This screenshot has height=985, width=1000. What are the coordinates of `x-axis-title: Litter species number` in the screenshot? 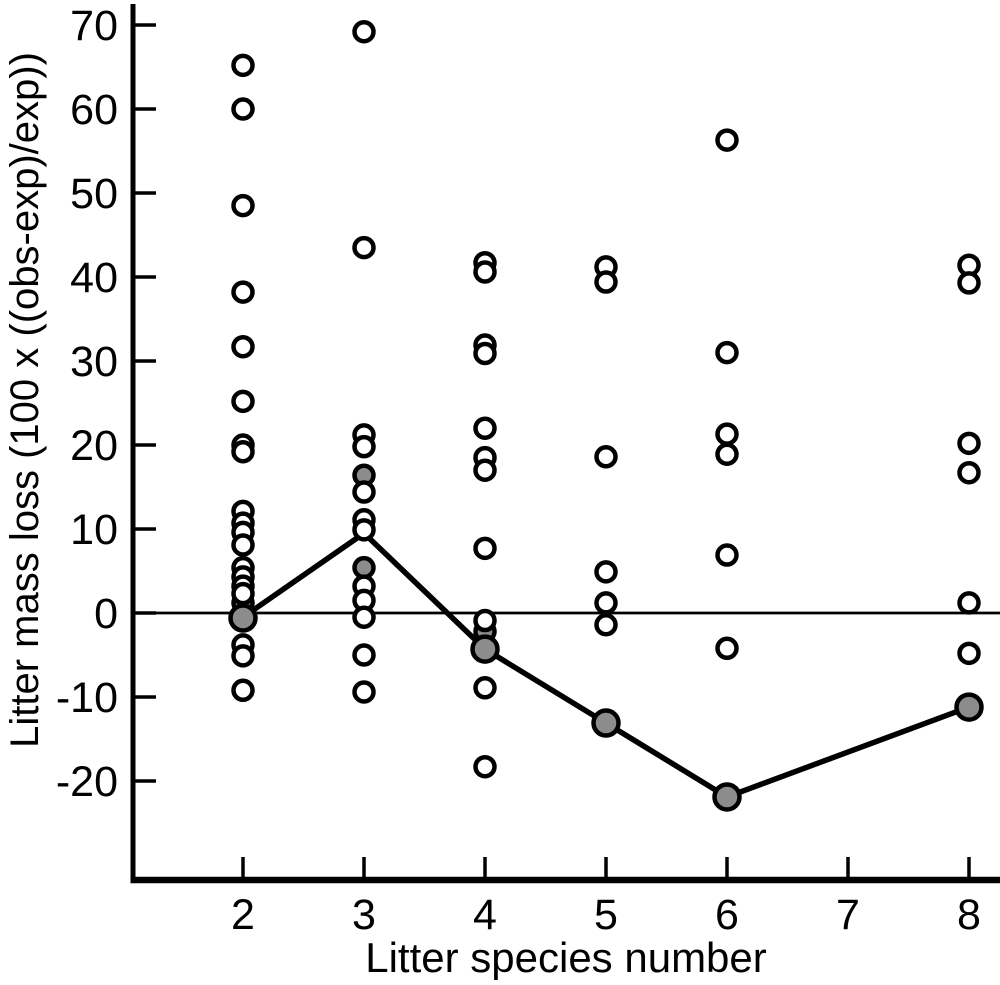 It's located at (566, 957).